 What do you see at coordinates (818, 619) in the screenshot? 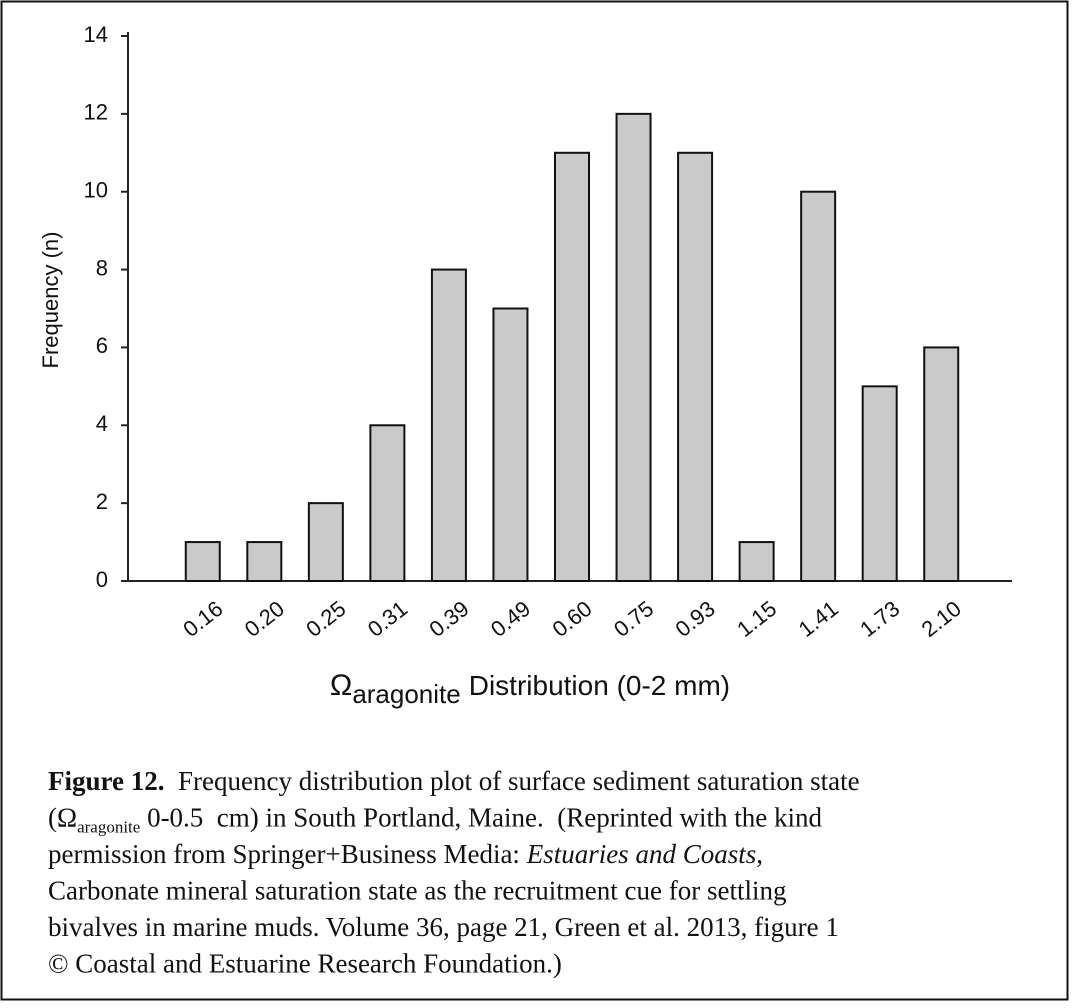
I see `x-tick-label: 1.41` at bounding box center [818, 619].